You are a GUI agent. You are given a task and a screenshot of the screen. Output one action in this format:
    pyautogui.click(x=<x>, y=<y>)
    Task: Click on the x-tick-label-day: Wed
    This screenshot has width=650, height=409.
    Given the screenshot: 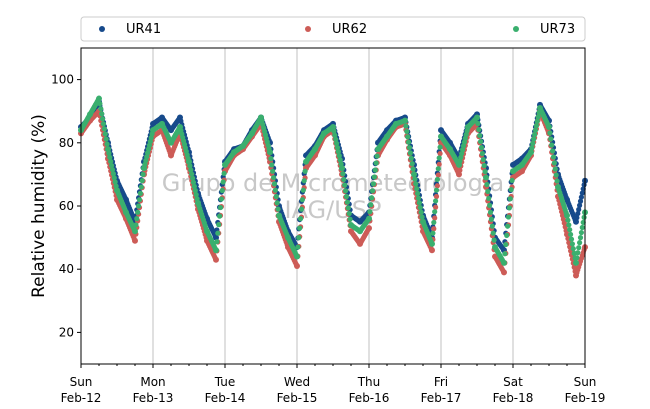 What is the action you would take?
    pyautogui.click(x=297, y=382)
    